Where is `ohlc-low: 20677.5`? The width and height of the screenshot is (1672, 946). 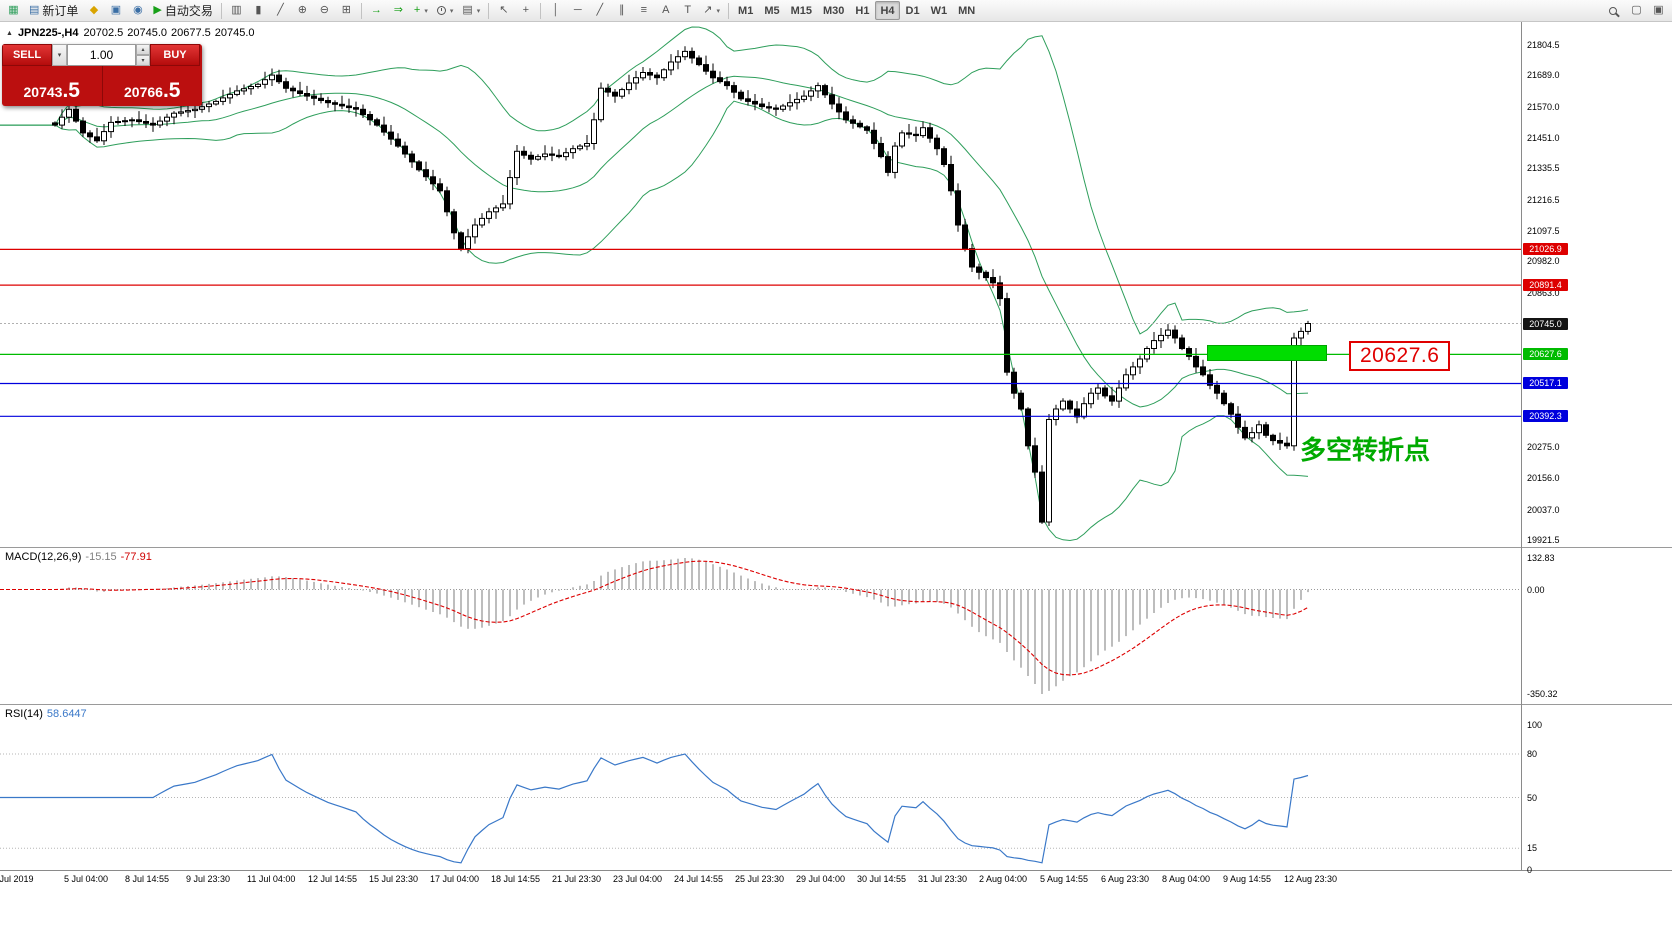
ohlc-low: 20677.5 is located at coordinates (191, 33).